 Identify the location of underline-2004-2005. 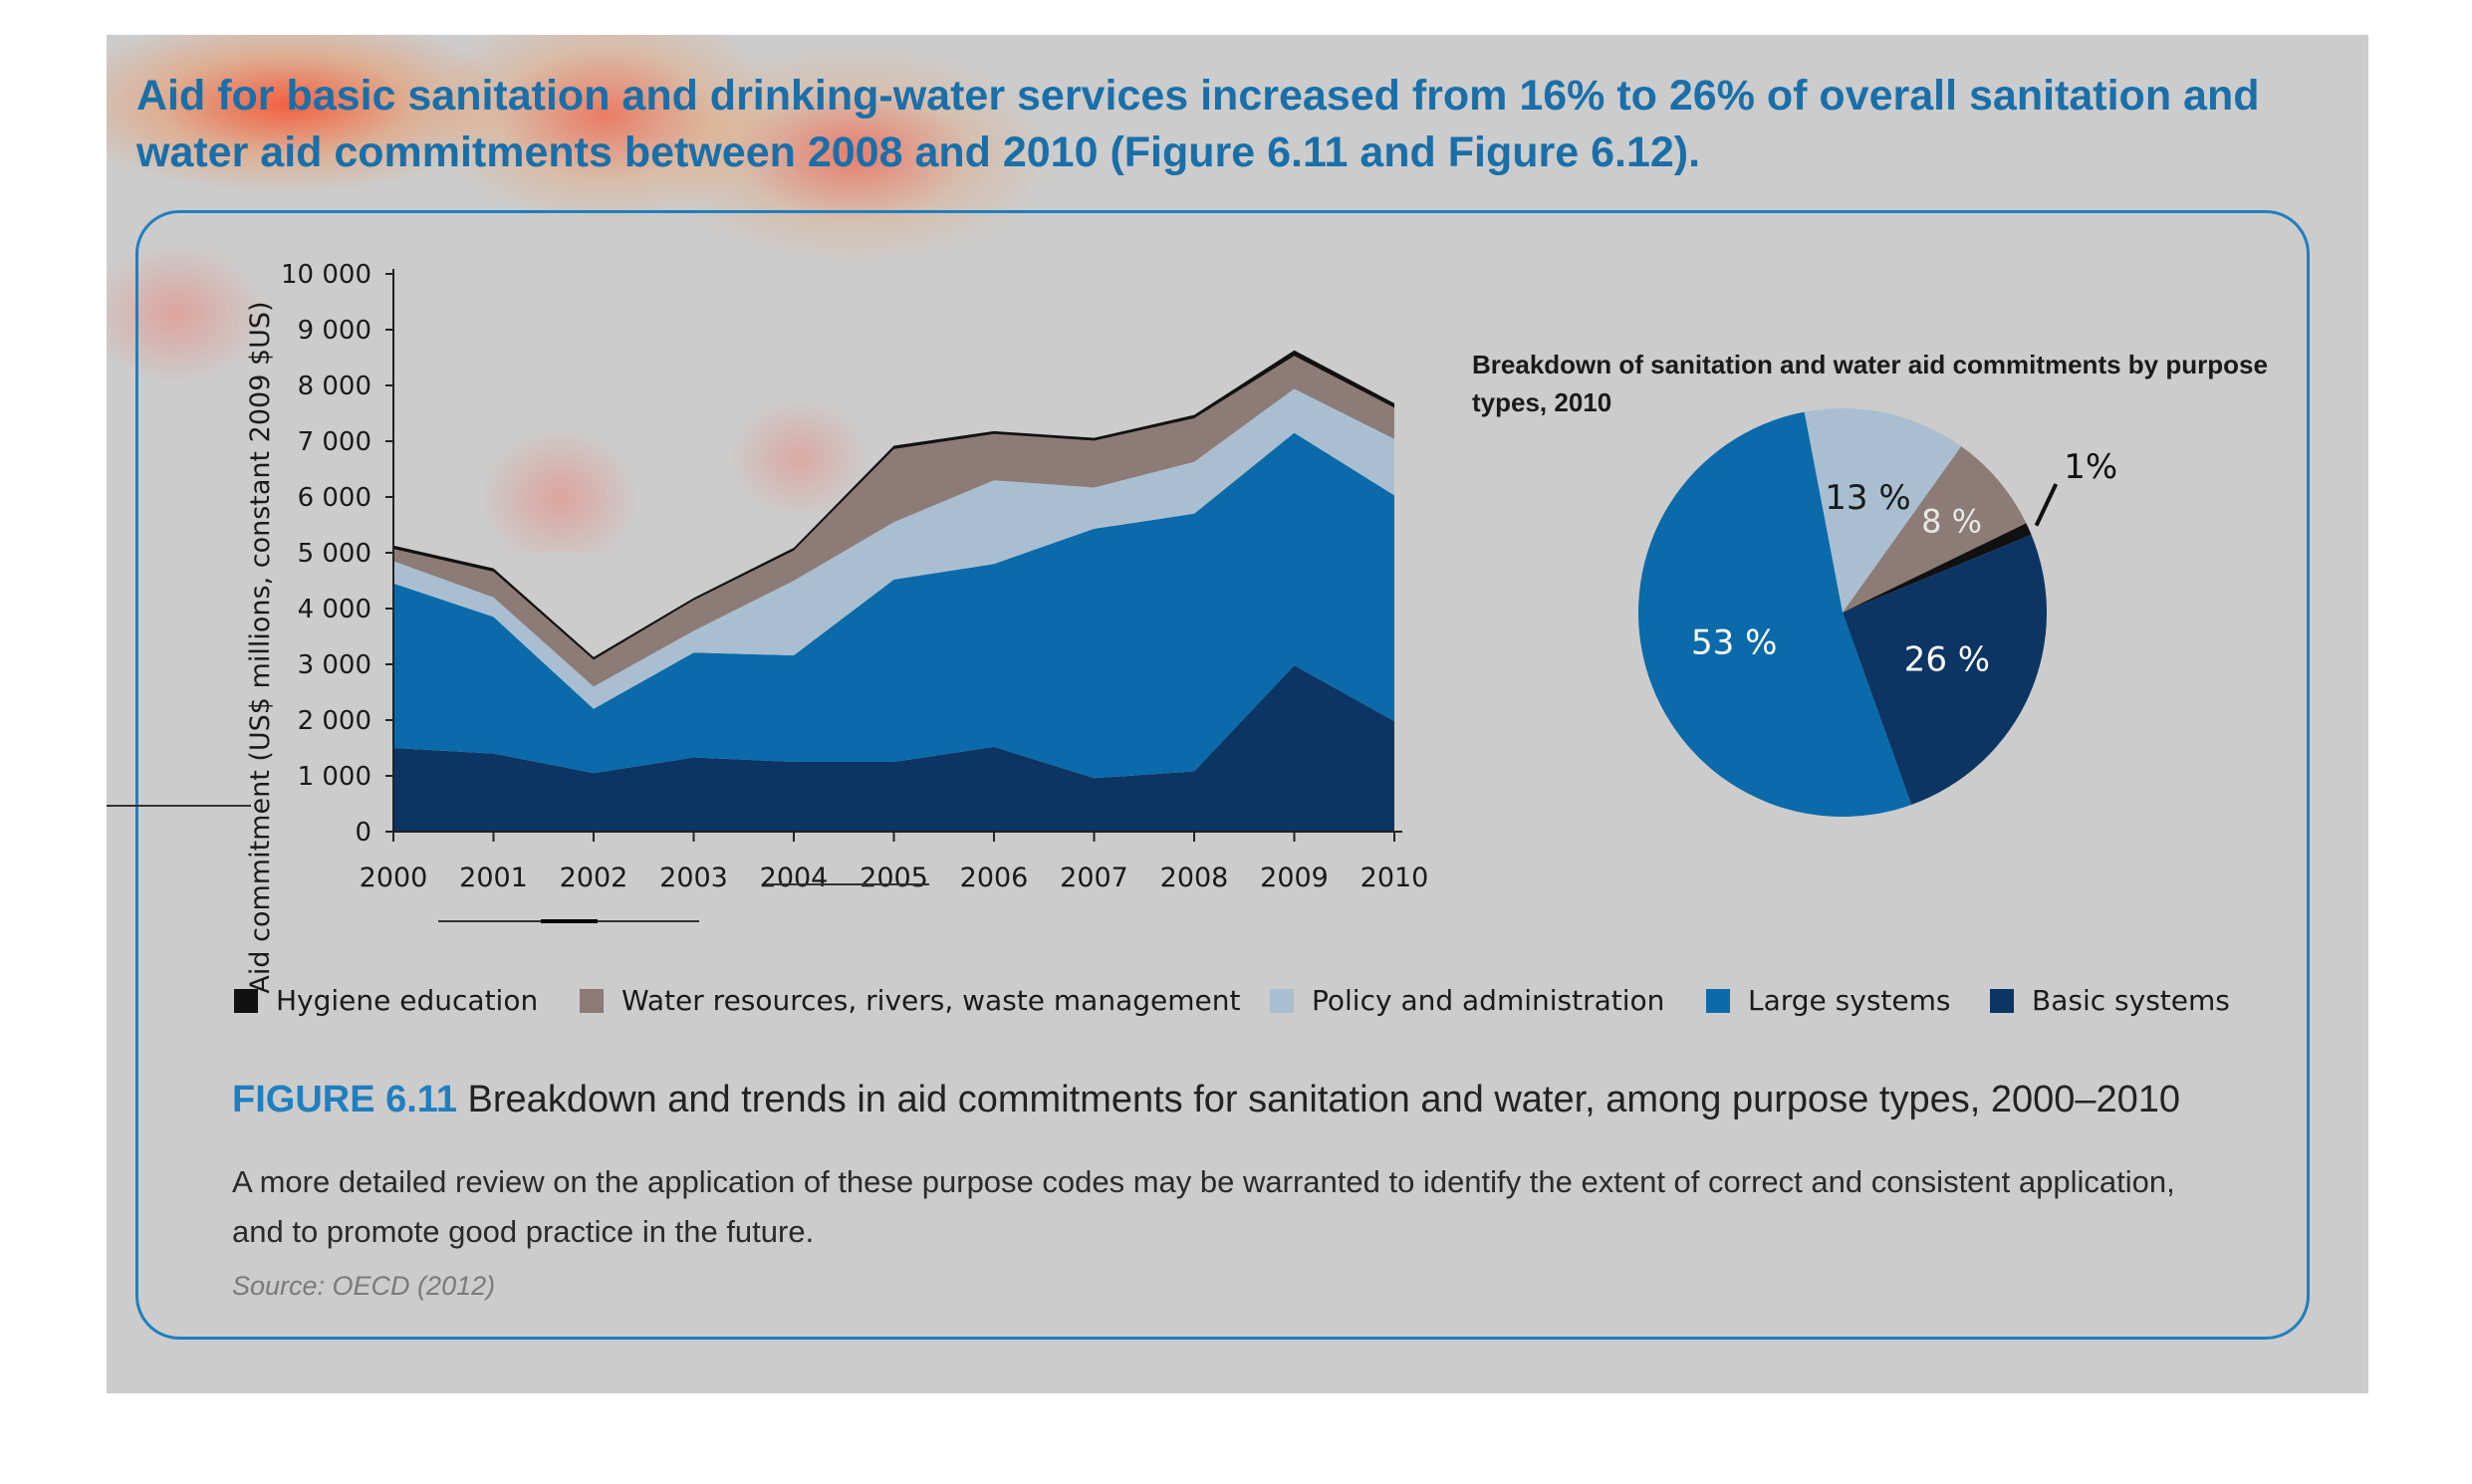
(847, 884).